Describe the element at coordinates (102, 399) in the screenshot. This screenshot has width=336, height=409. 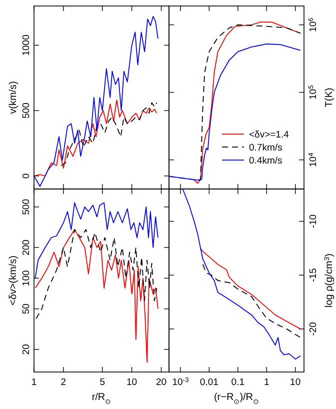
I see `x-axis-title: r/R$_{⊙}$` at that location.